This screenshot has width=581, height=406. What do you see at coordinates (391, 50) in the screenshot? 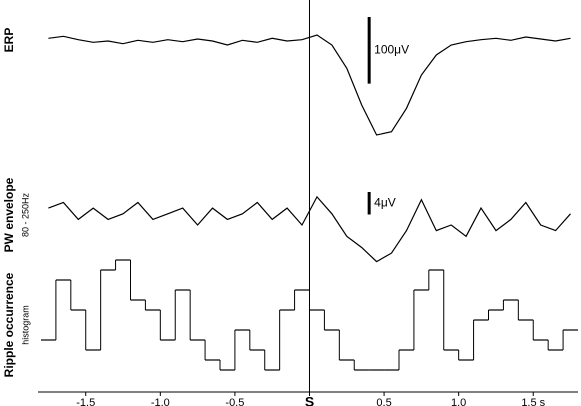
I see `scale-bar-label: 100μV` at bounding box center [391, 50].